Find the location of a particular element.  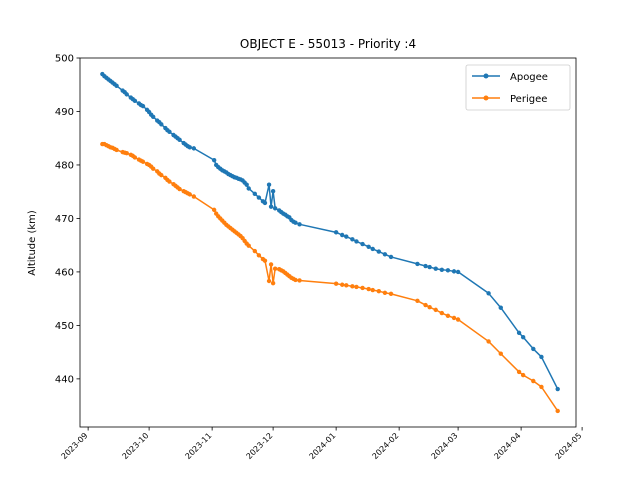

perigee-legend-marker is located at coordinates (486, 98).